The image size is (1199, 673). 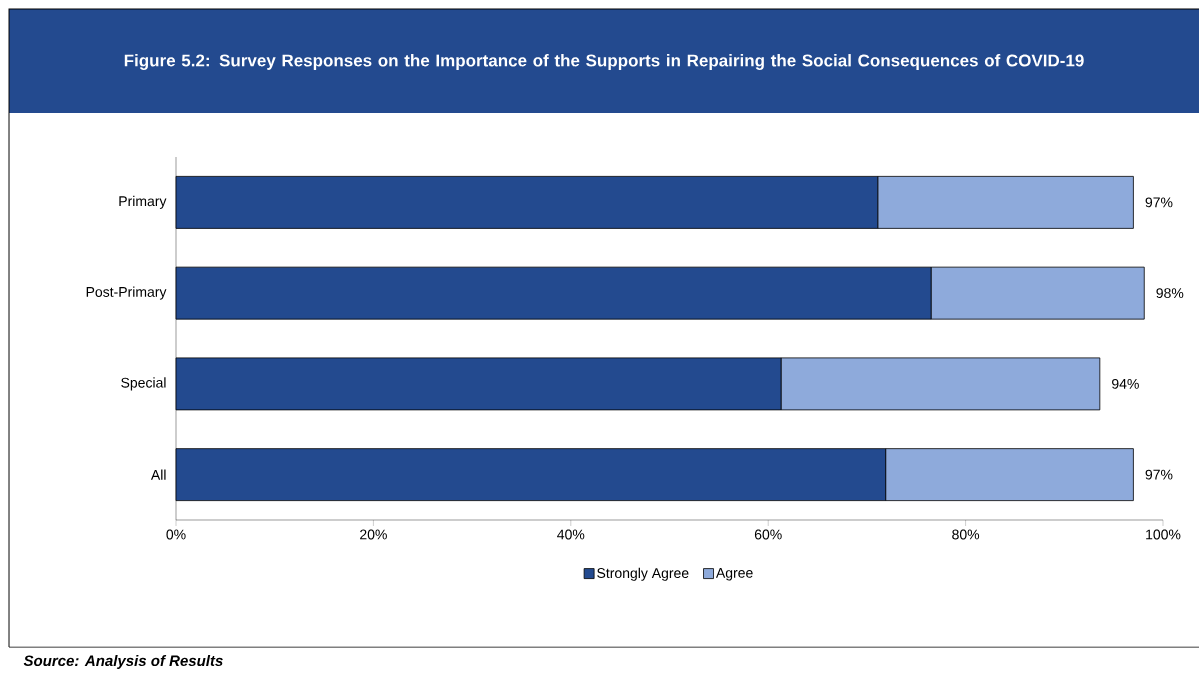 What do you see at coordinates (176, 534) in the screenshot?
I see `x-tick-label: 0%` at bounding box center [176, 534].